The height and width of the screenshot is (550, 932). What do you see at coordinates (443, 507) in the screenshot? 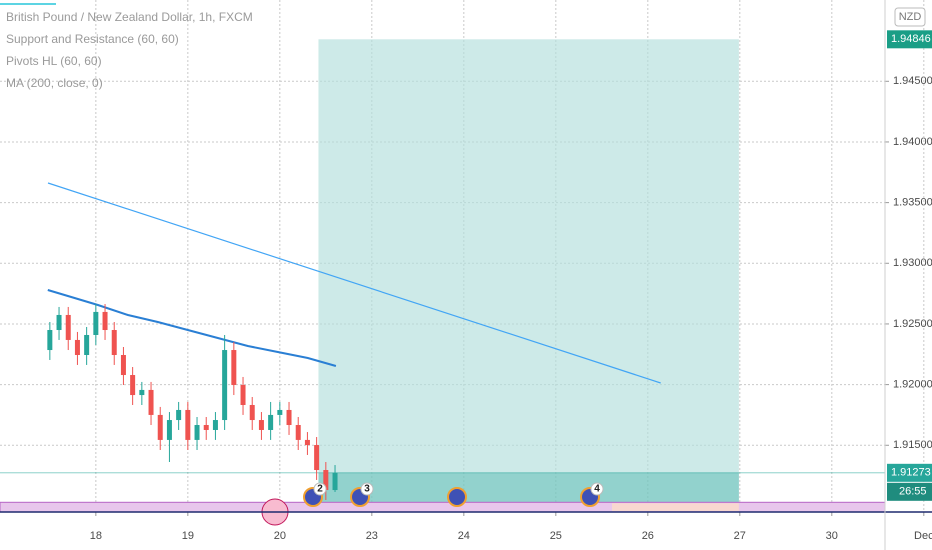
I see `support-zone` at bounding box center [443, 507].